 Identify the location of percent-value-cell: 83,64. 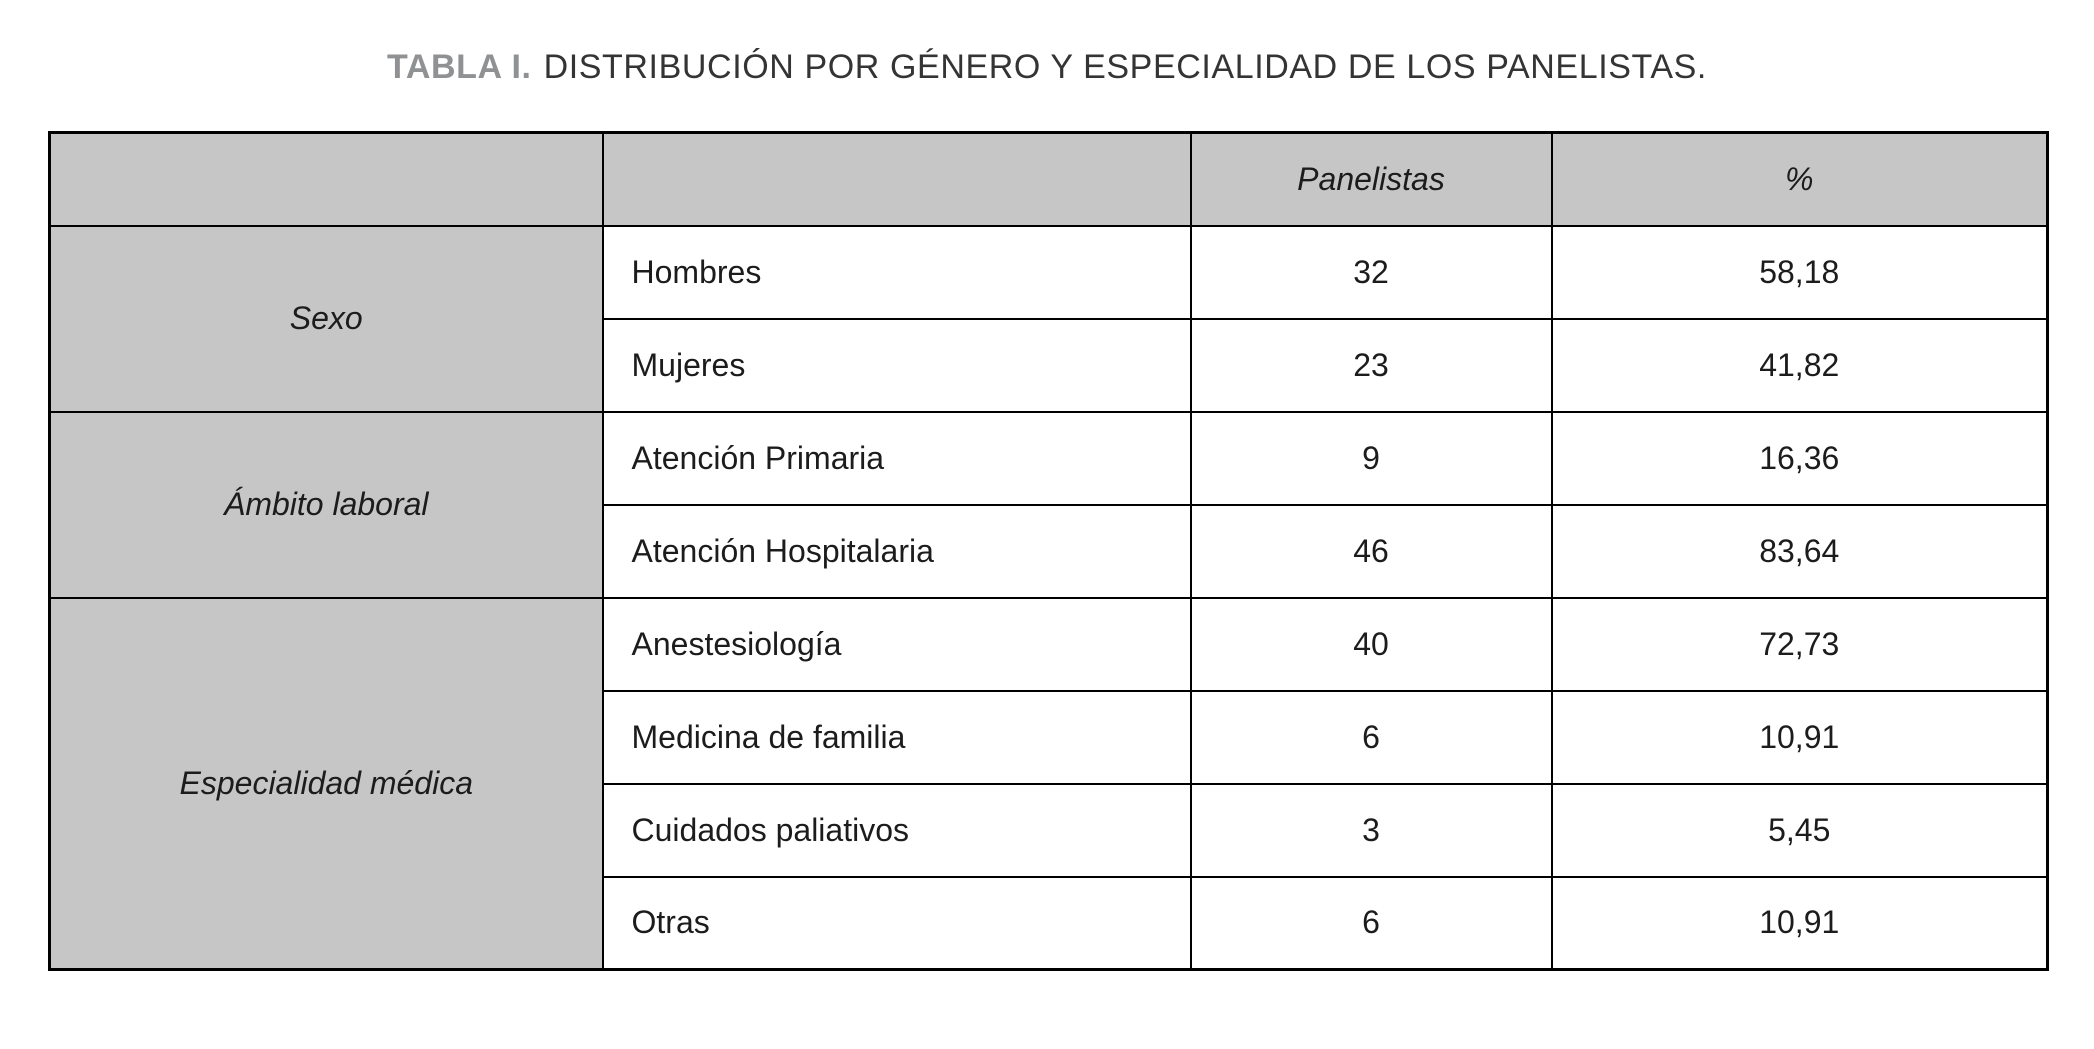
(1799, 551).